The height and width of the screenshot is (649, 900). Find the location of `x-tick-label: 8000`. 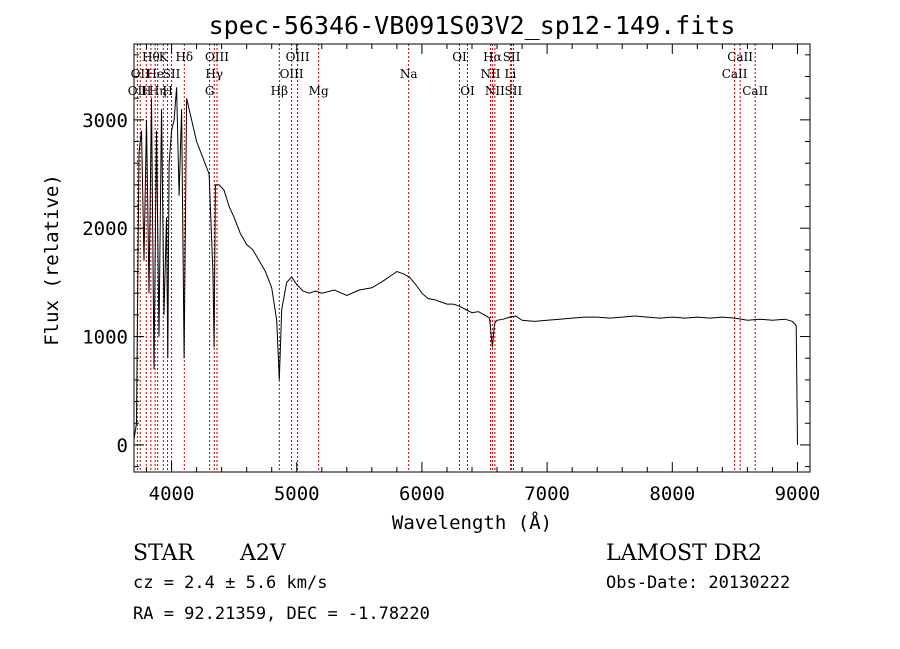

x-tick-label: 8000 is located at coordinates (672, 494).